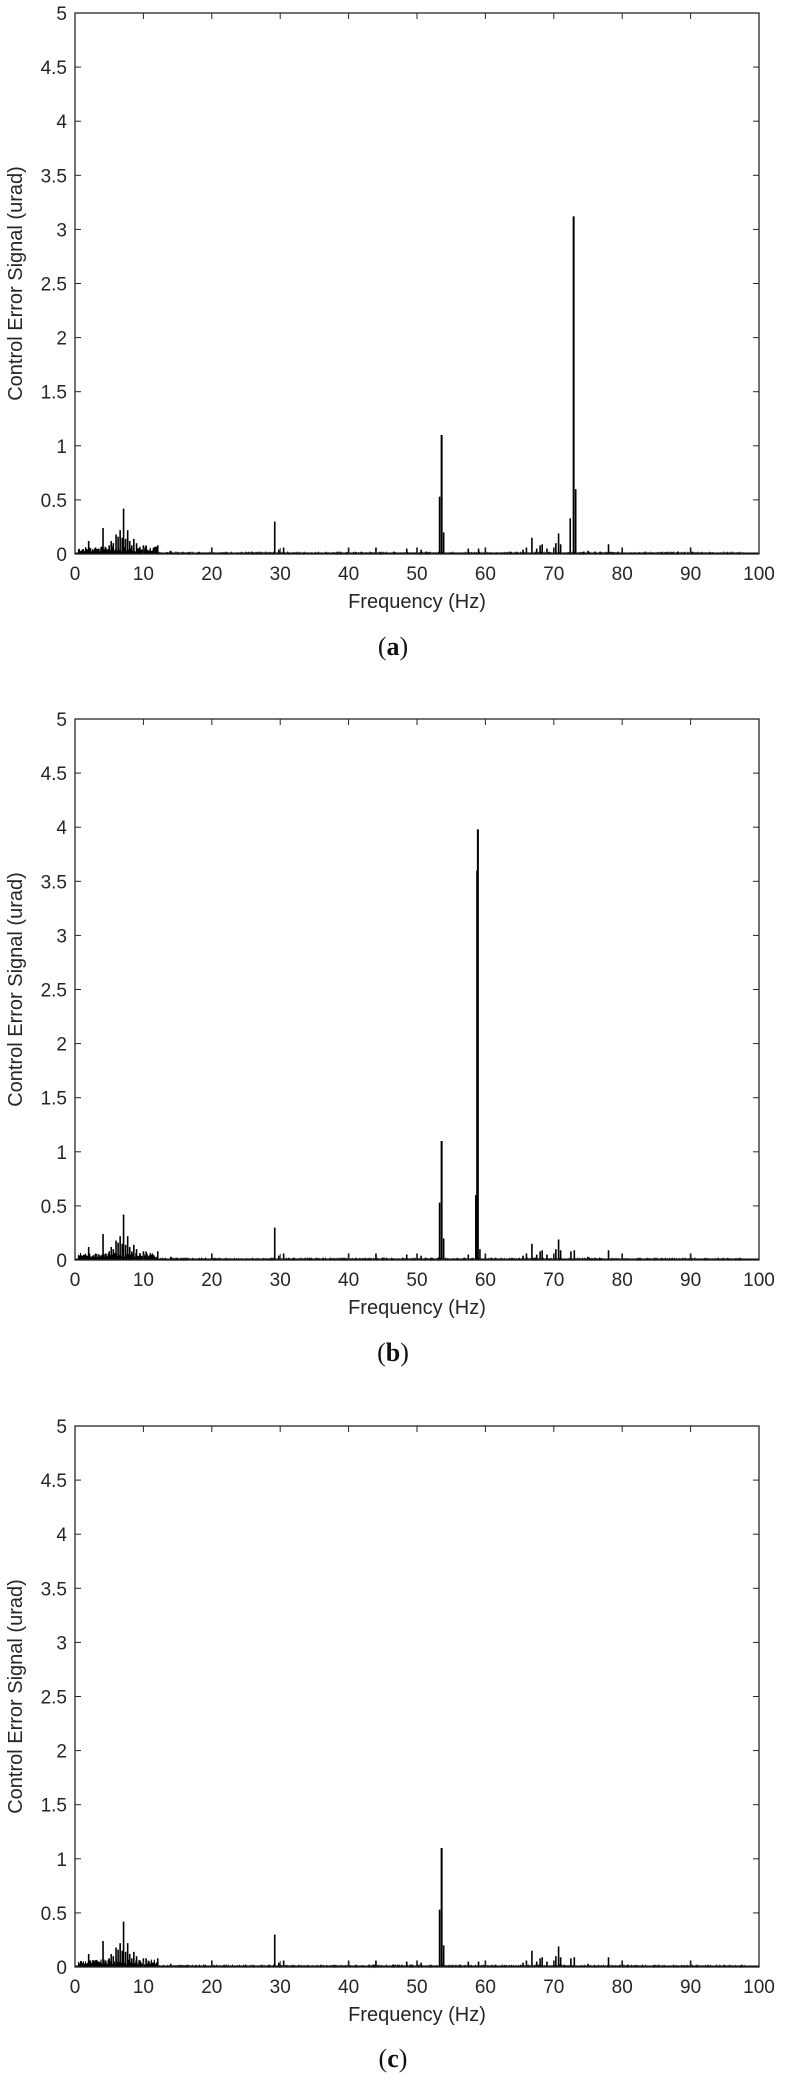  Describe the element at coordinates (417, 1908) in the screenshot. I see `data-series` at that location.